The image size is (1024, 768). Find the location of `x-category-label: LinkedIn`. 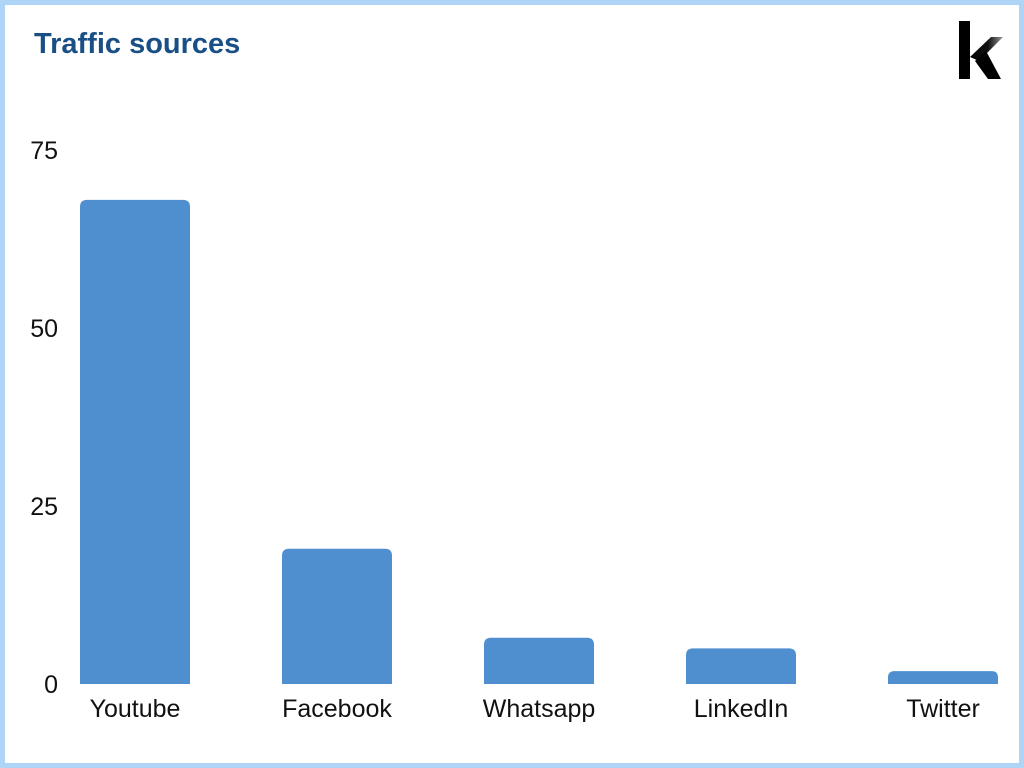

x-category-label: LinkedIn is located at coordinates (741, 709).